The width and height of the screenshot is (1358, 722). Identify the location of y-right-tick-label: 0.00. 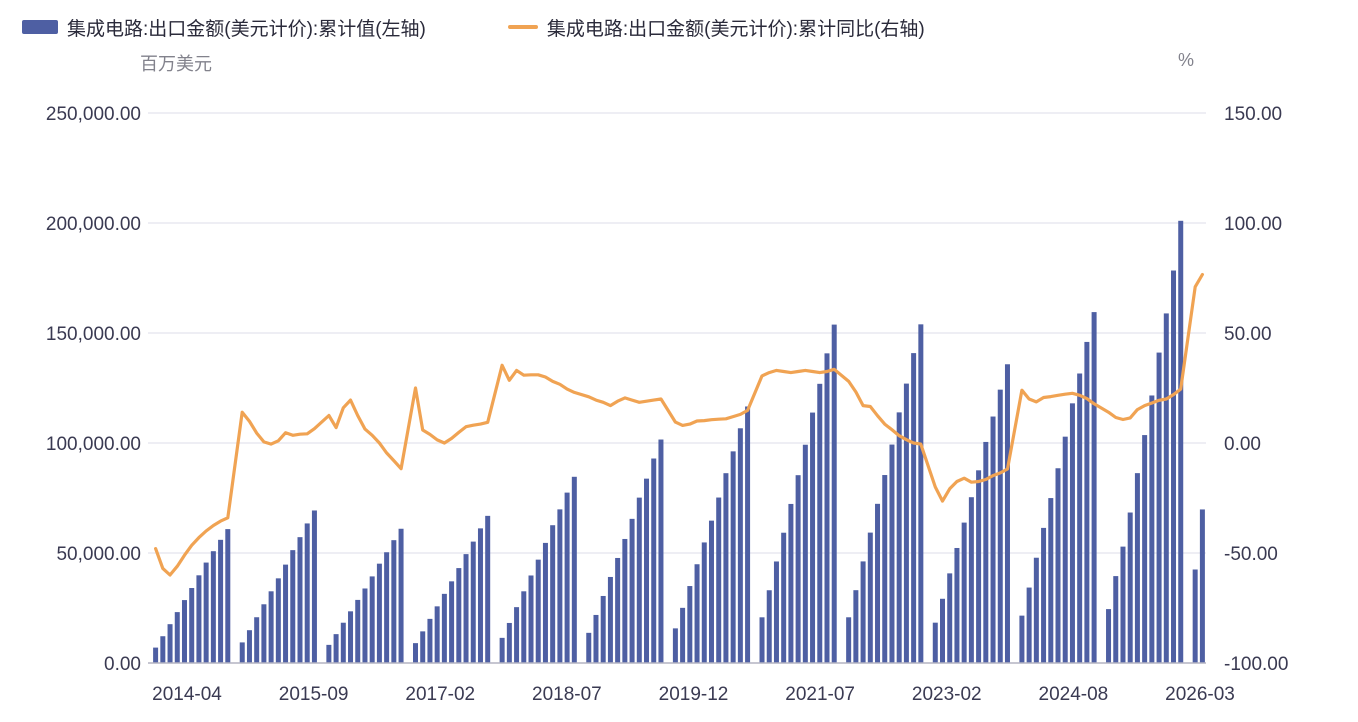
(1242, 444).